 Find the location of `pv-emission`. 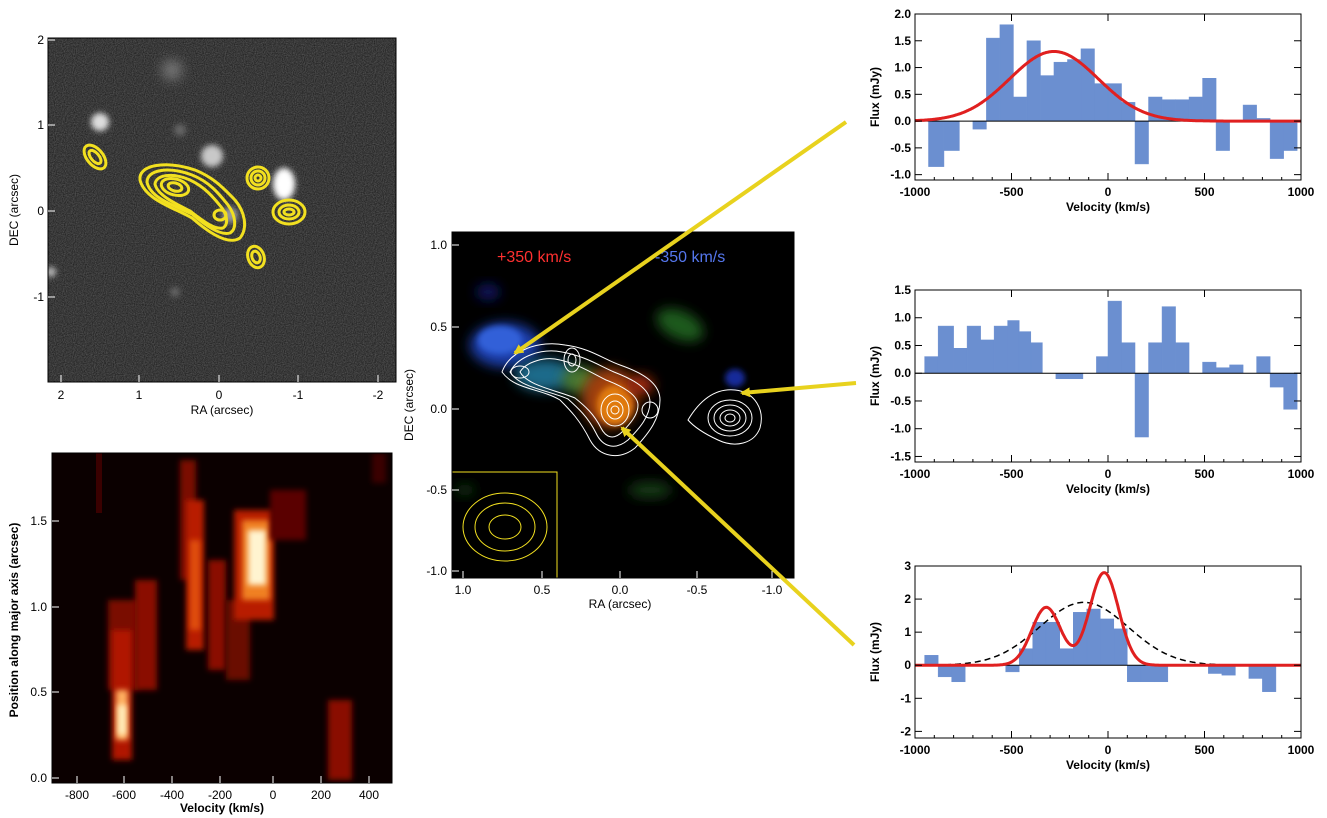

pv-emission is located at coordinates (241, 616).